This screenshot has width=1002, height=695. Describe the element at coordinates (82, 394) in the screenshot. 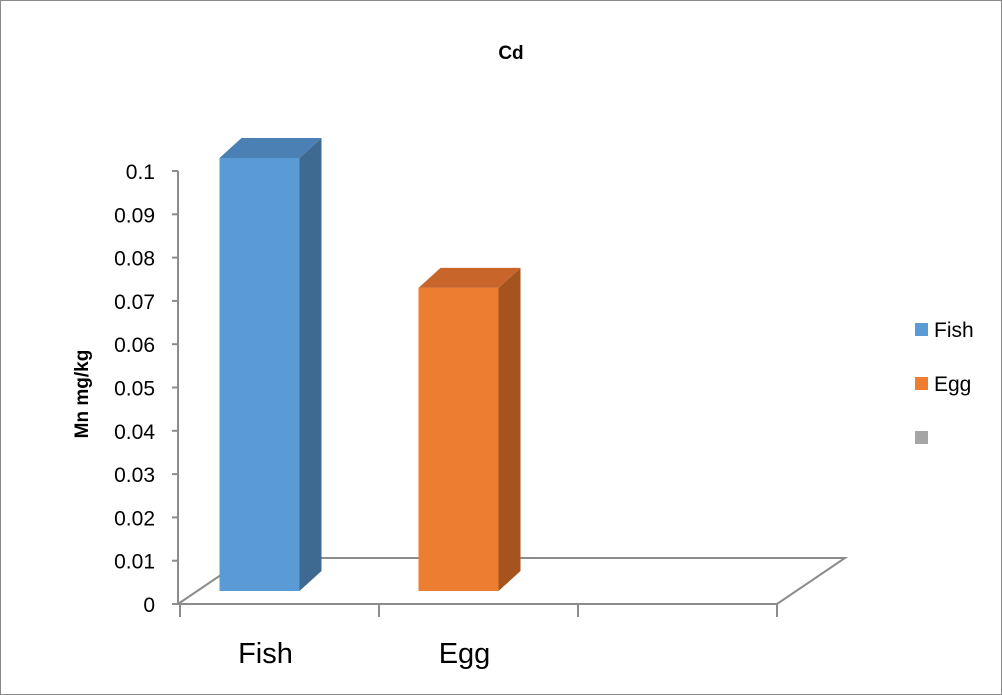

I see `y-axis-label: Mn mg/kg` at that location.